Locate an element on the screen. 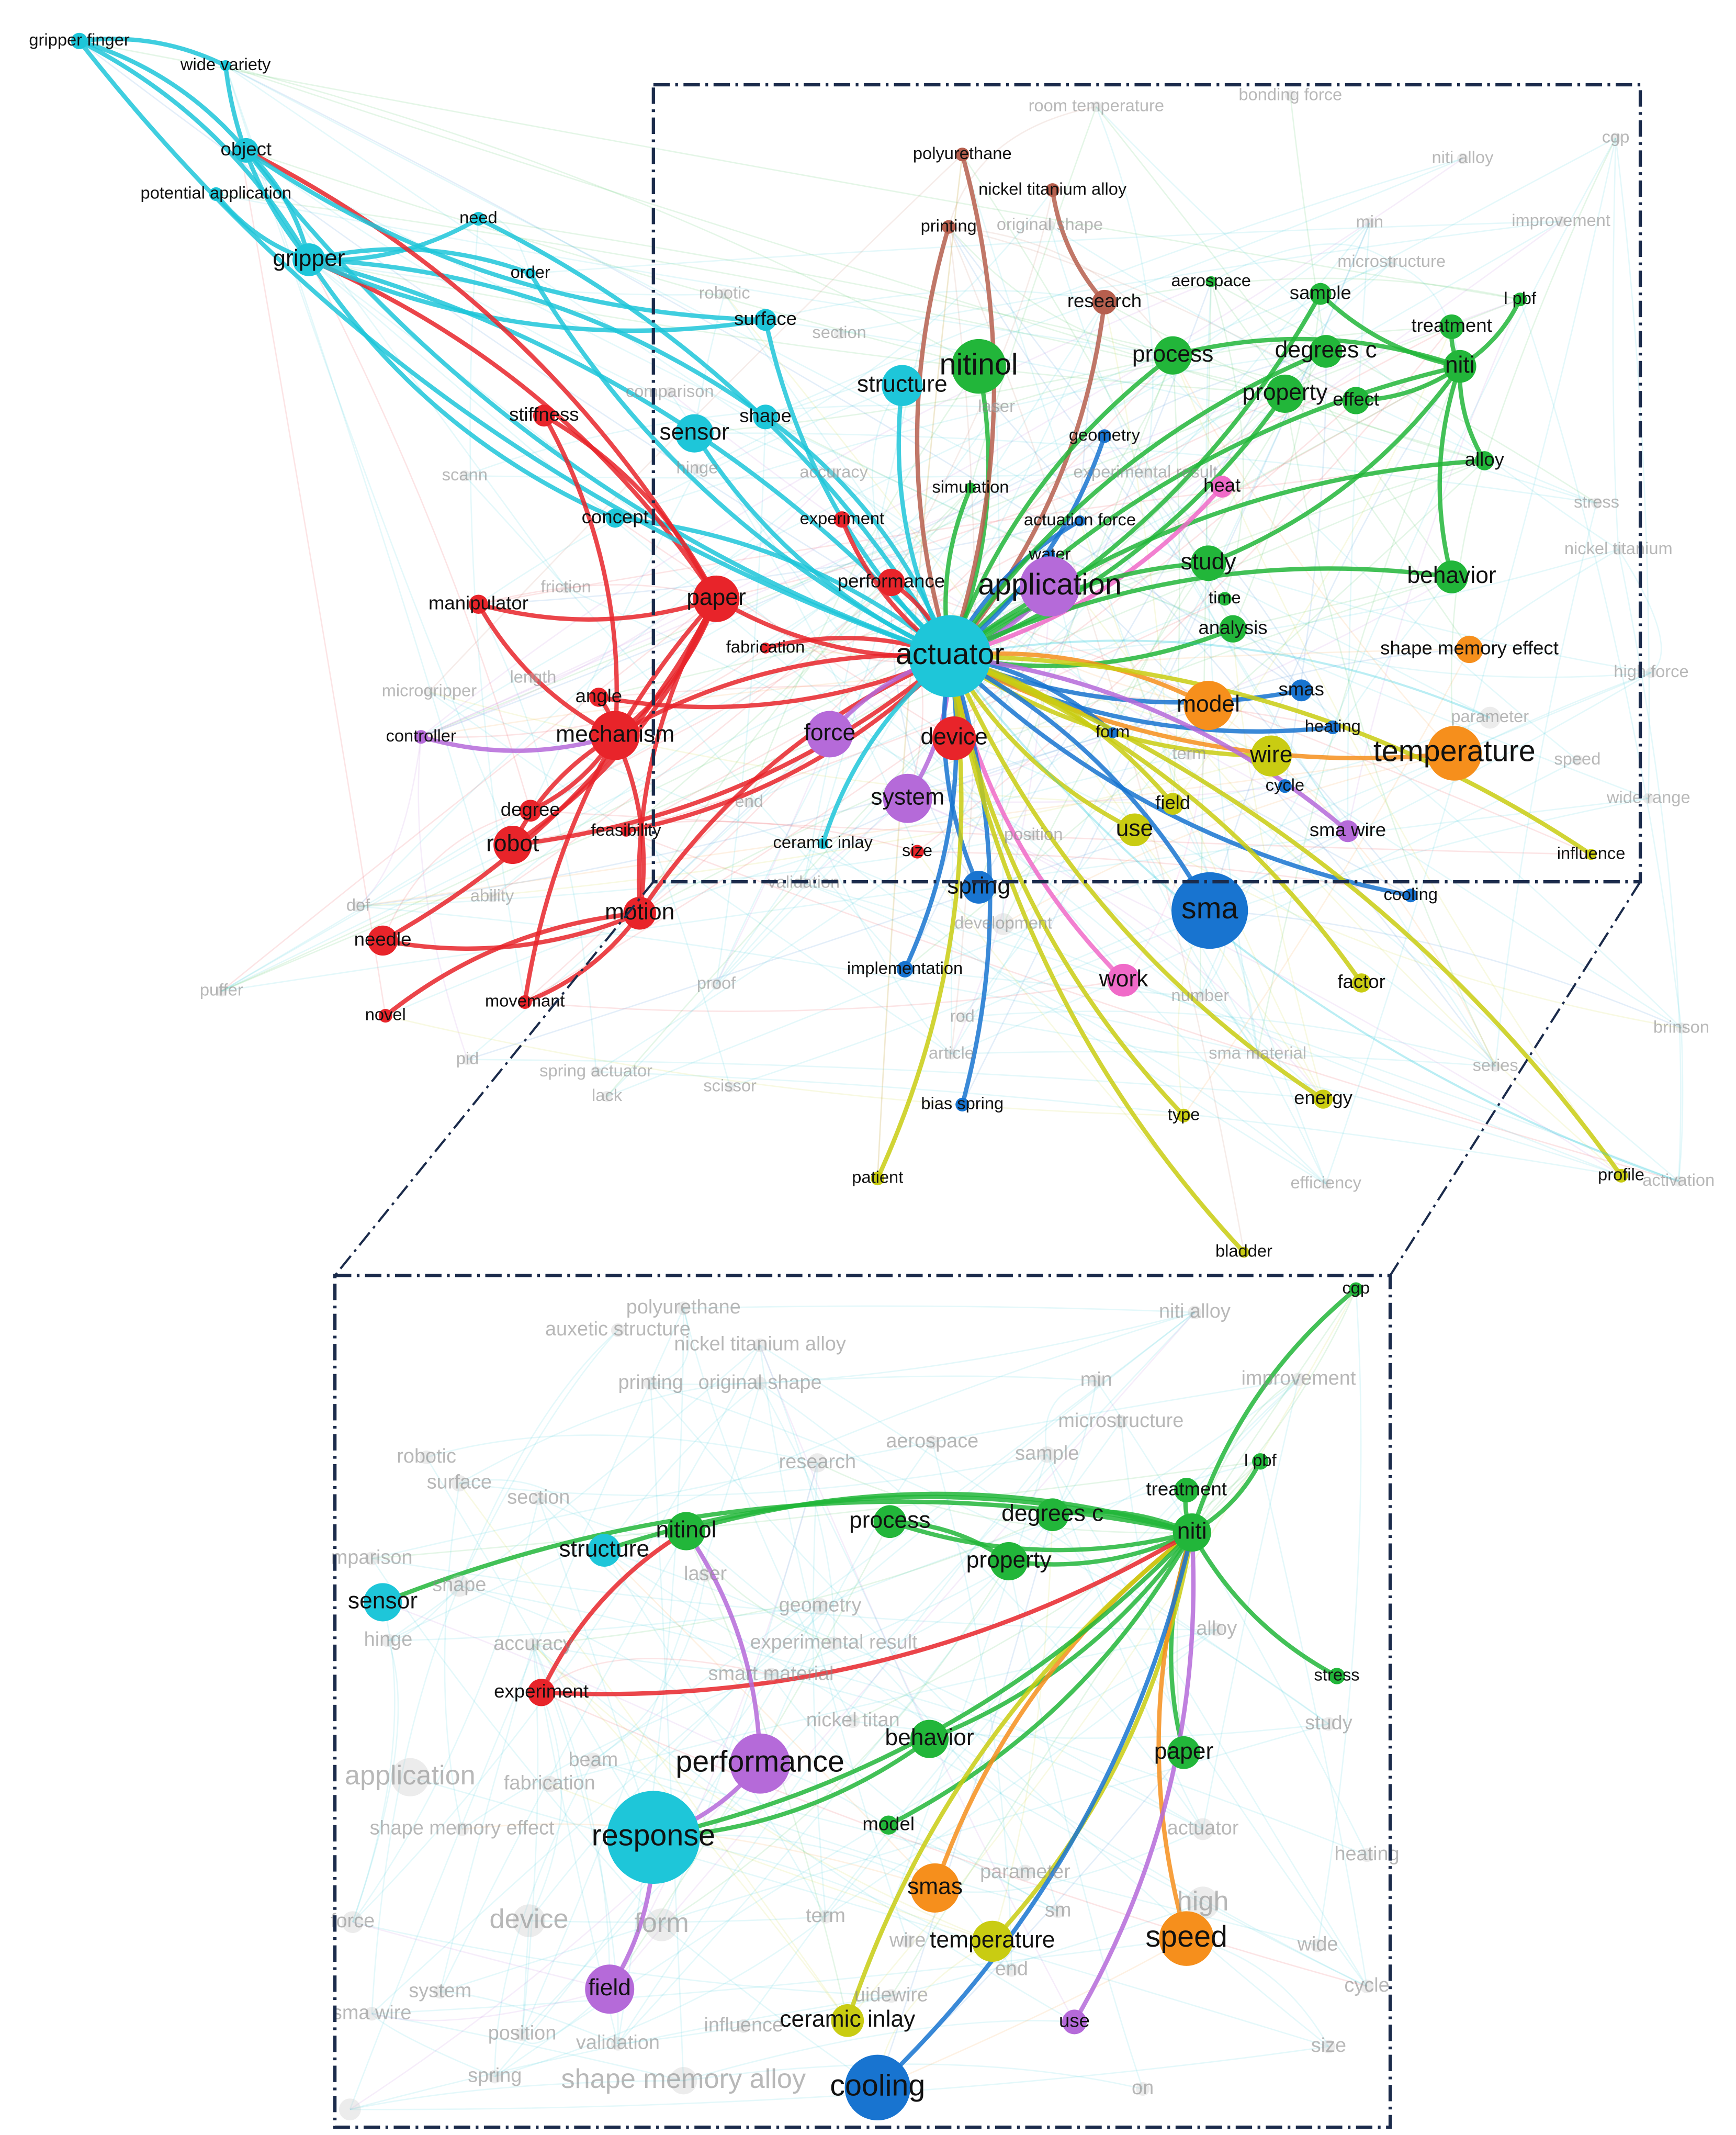  node-label: structure is located at coordinates (903, 384).